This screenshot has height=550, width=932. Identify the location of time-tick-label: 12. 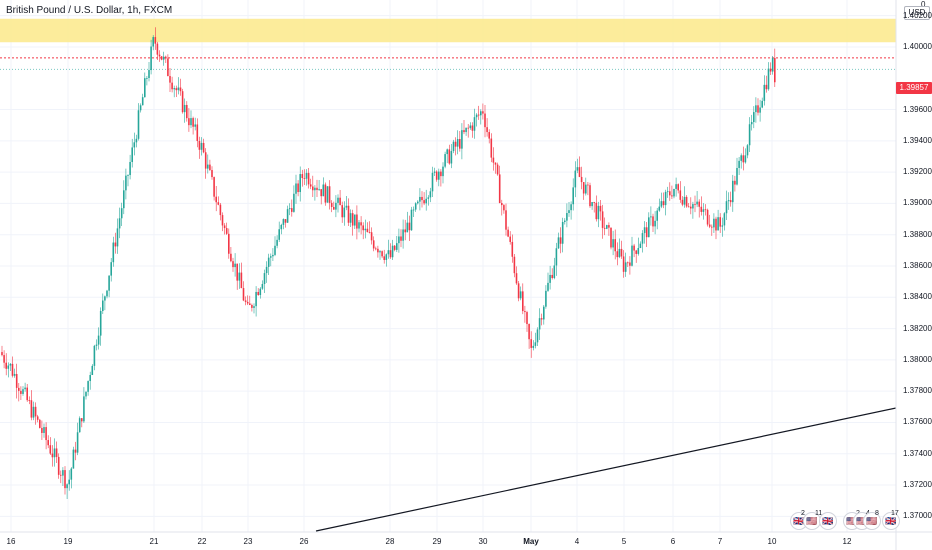
(847, 541).